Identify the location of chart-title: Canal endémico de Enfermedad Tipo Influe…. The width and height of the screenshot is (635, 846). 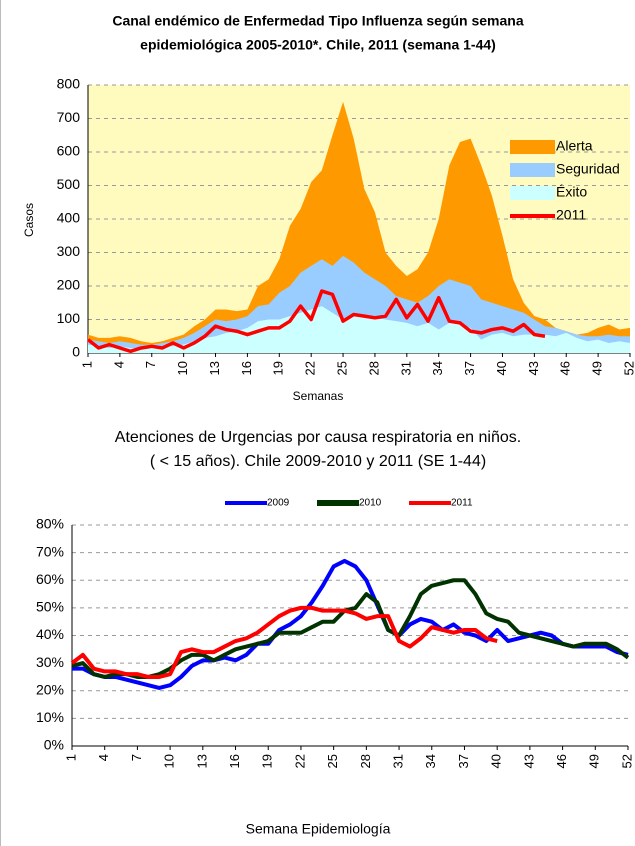
(317, 21).